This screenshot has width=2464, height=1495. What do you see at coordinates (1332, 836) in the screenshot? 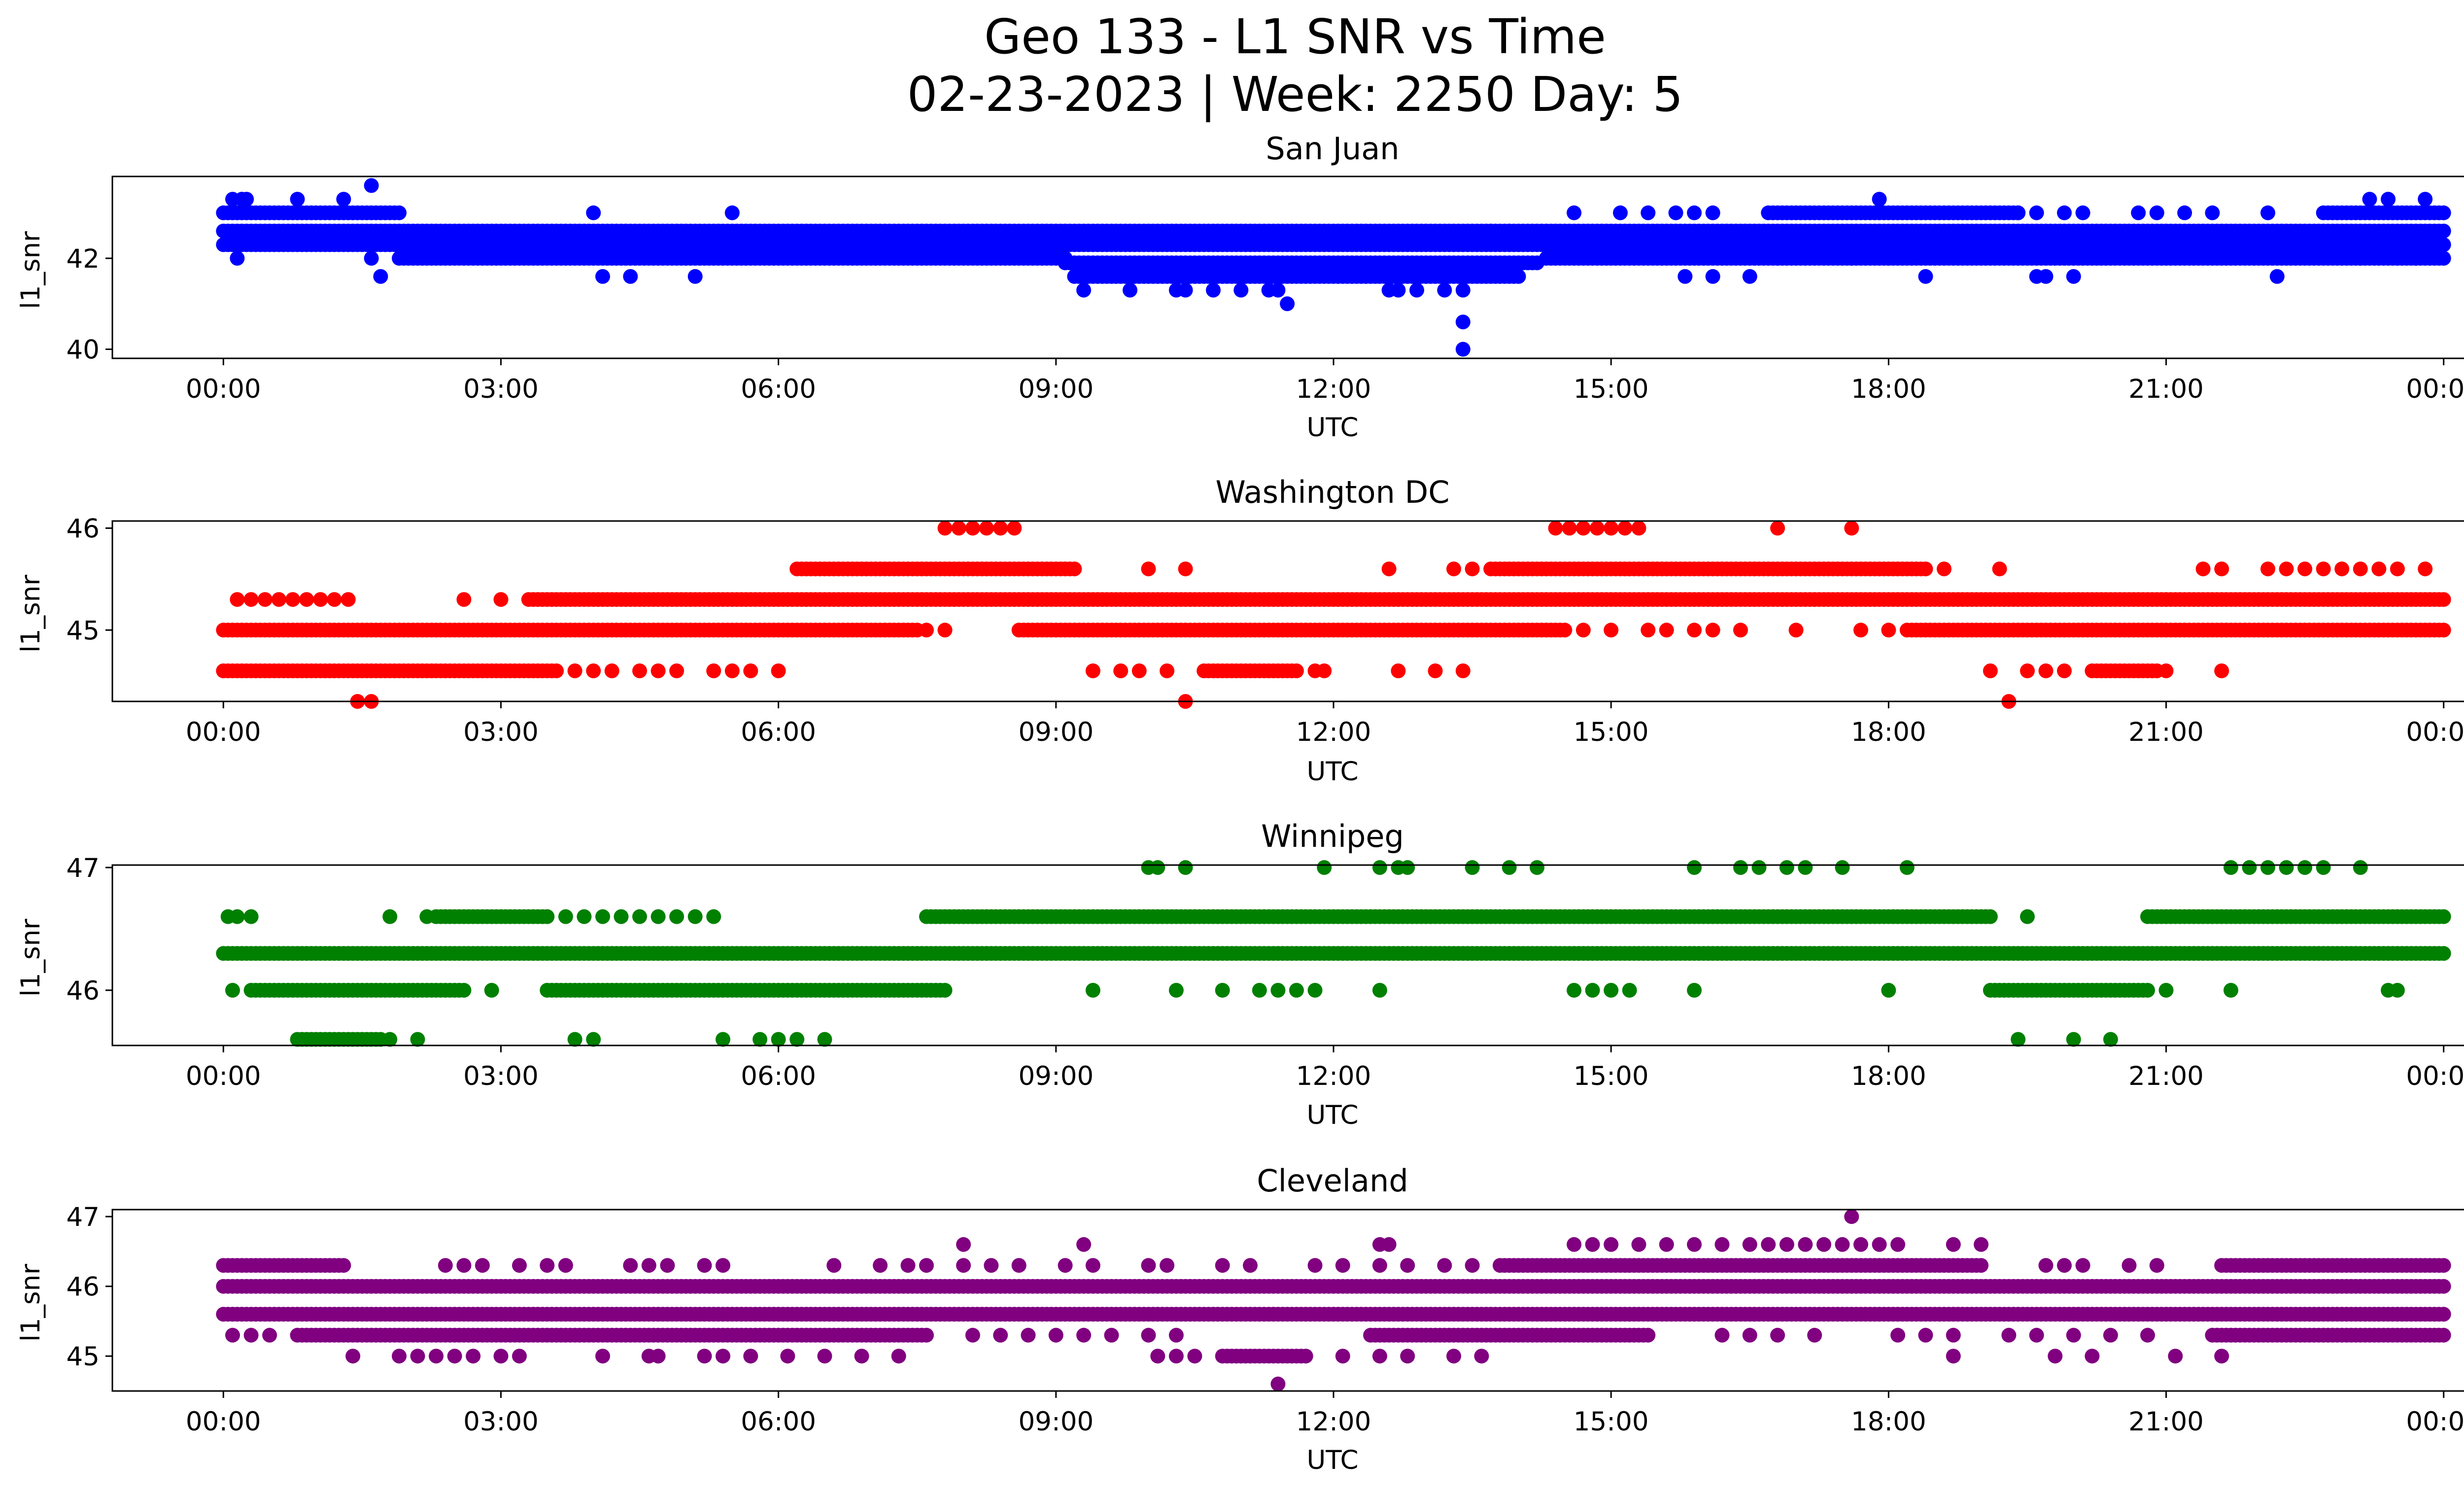
I see `panel-title: Winnipeg` at bounding box center [1332, 836].